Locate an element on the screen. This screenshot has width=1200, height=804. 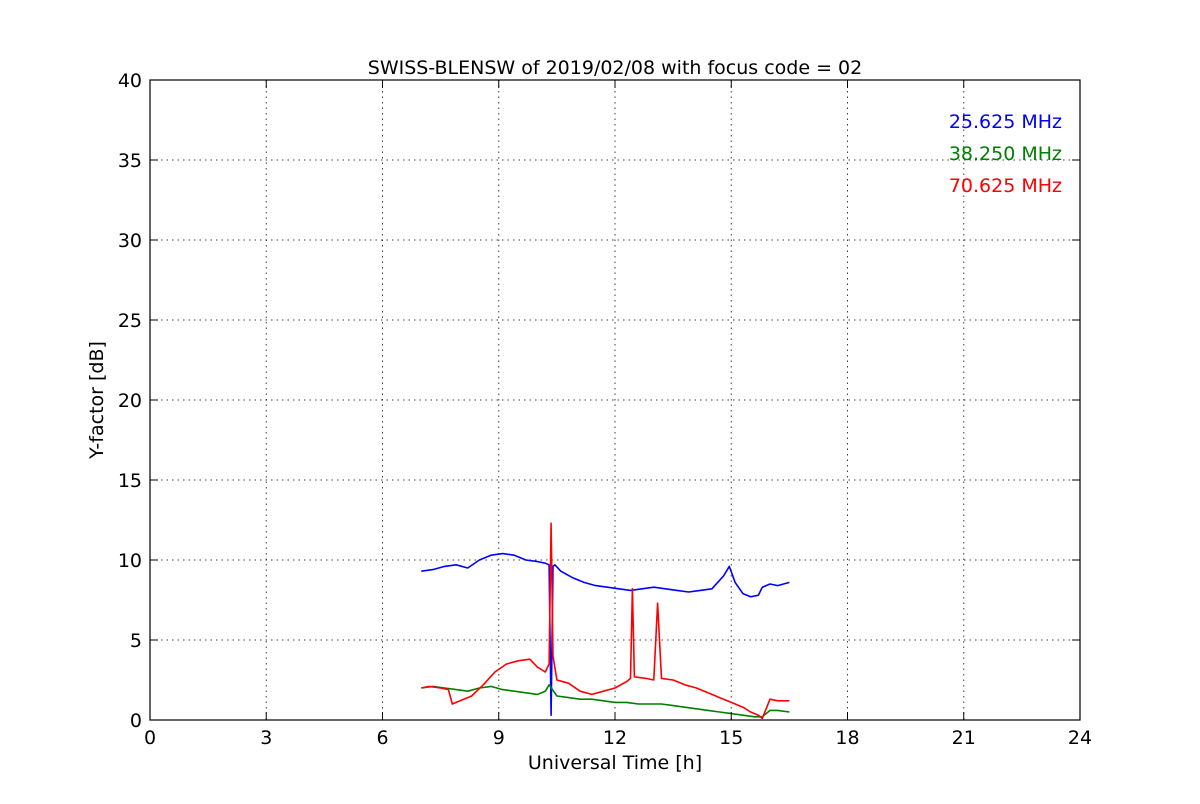
x-axis-label: Universal Time [h] is located at coordinates (615, 763).